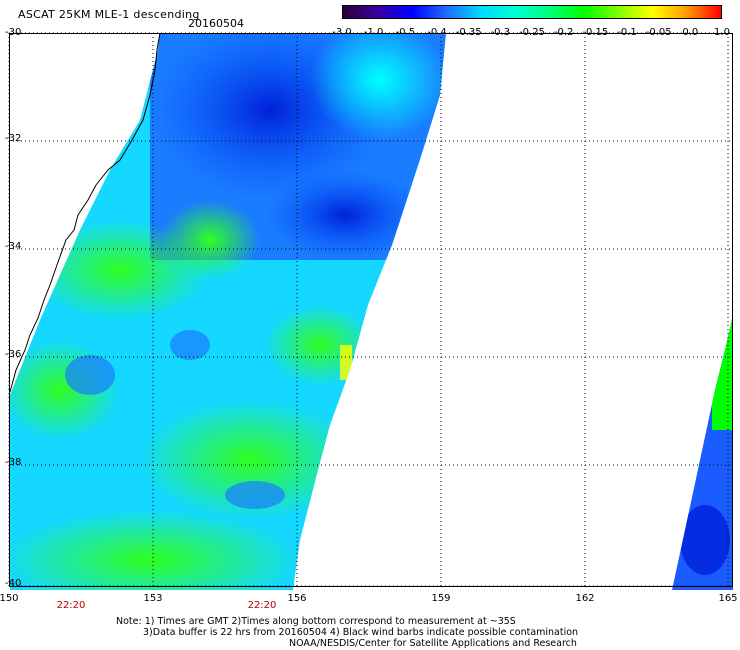  I want to click on color-scale-tick-label: -0.25, so click(532, 32).